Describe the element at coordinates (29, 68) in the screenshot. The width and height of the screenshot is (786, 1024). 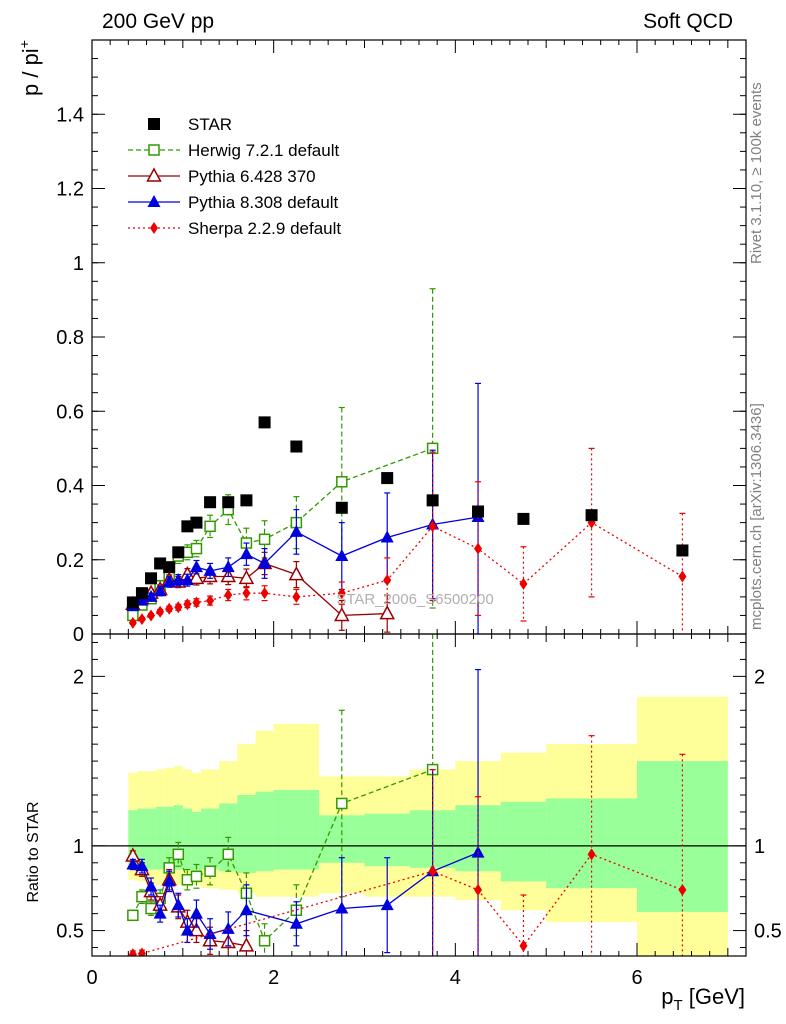
I see `main-y-axis-label: p / pi+` at that location.